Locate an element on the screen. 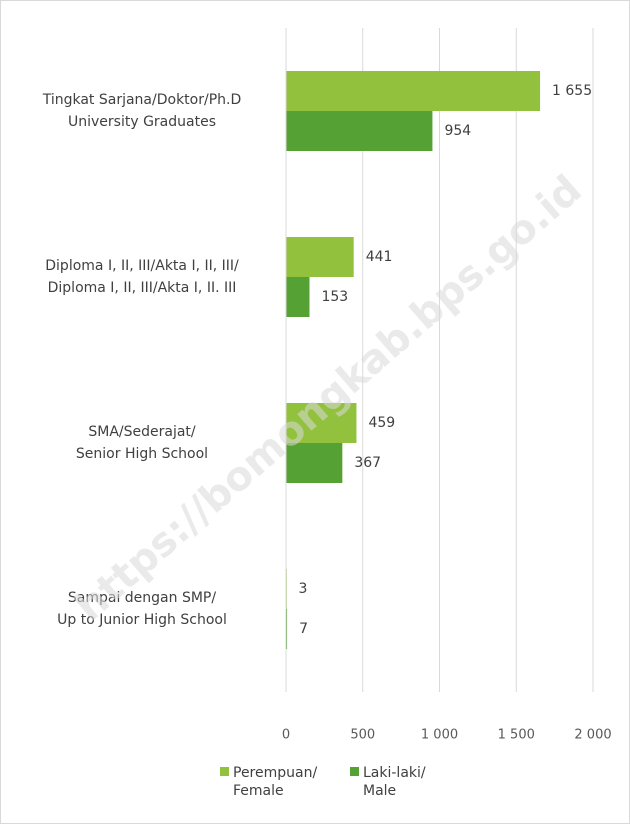 The height and width of the screenshot is (824, 630). x-tick-label: 500 is located at coordinates (362, 735).